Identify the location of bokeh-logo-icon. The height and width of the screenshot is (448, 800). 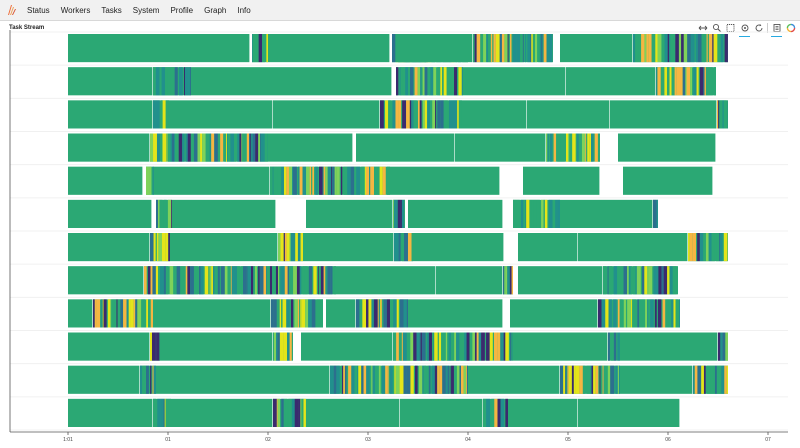
(790, 28).